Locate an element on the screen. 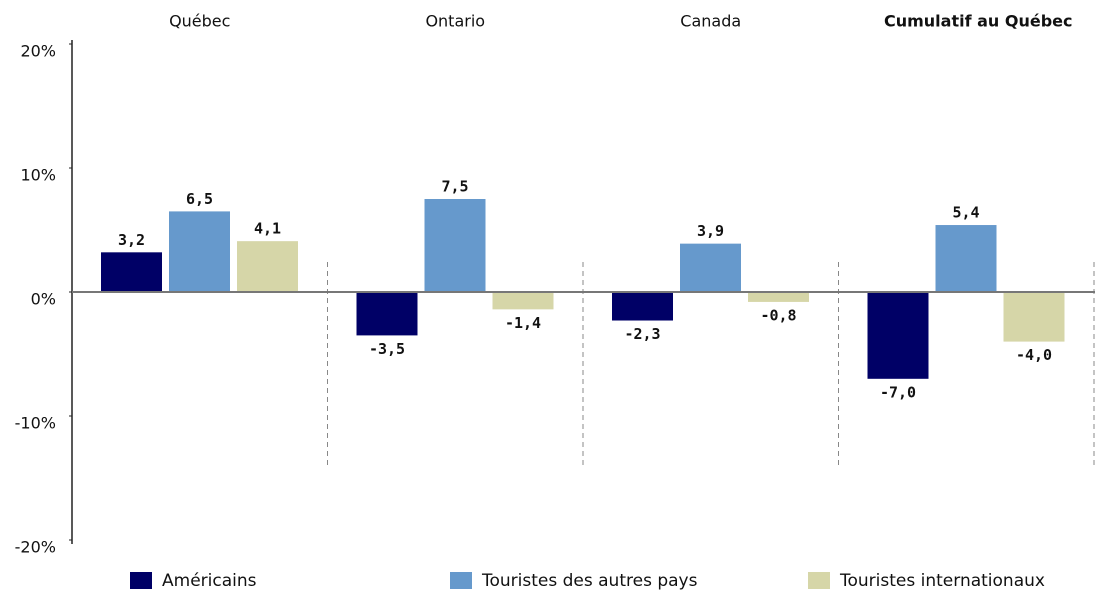 Image resolution: width=1099 pixels, height=592 pixels. value-label: -3,5 is located at coordinates (387, 349).